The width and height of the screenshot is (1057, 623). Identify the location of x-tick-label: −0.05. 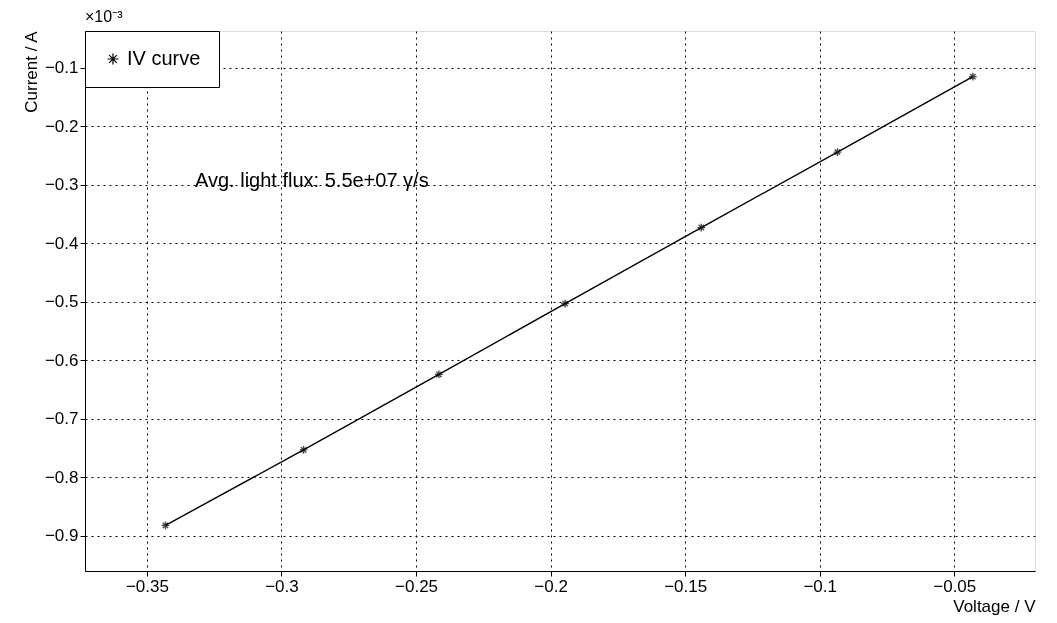
(955, 586).